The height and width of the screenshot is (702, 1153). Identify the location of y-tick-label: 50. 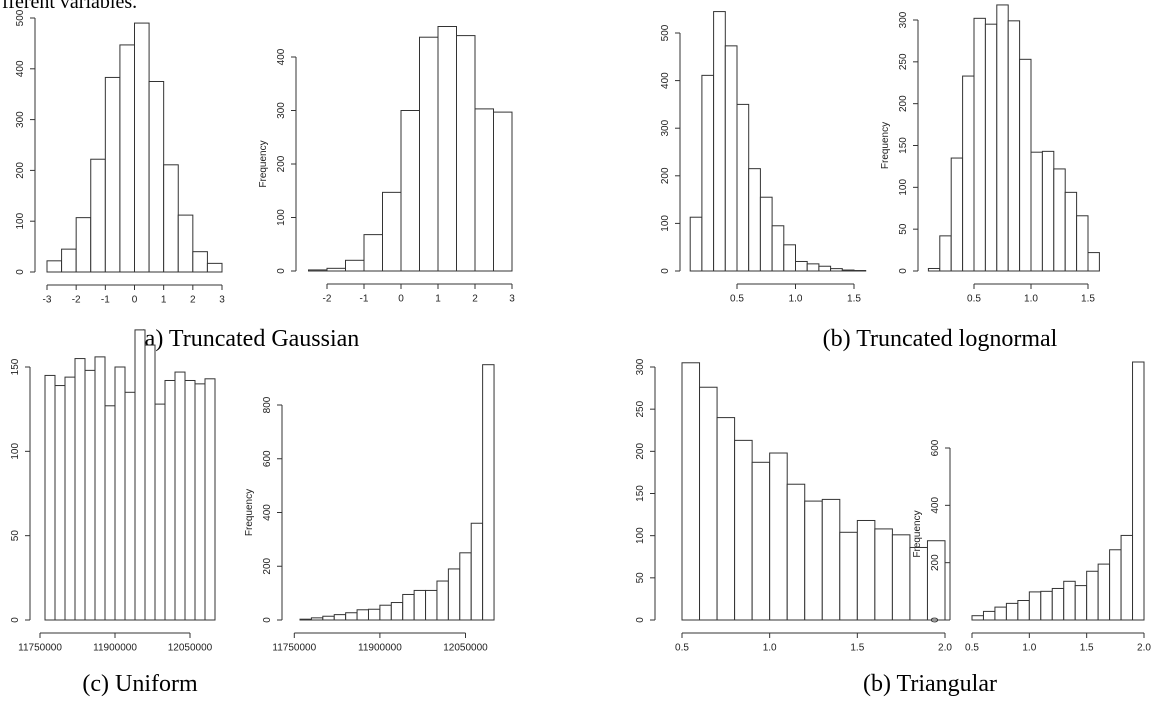
(15, 536).